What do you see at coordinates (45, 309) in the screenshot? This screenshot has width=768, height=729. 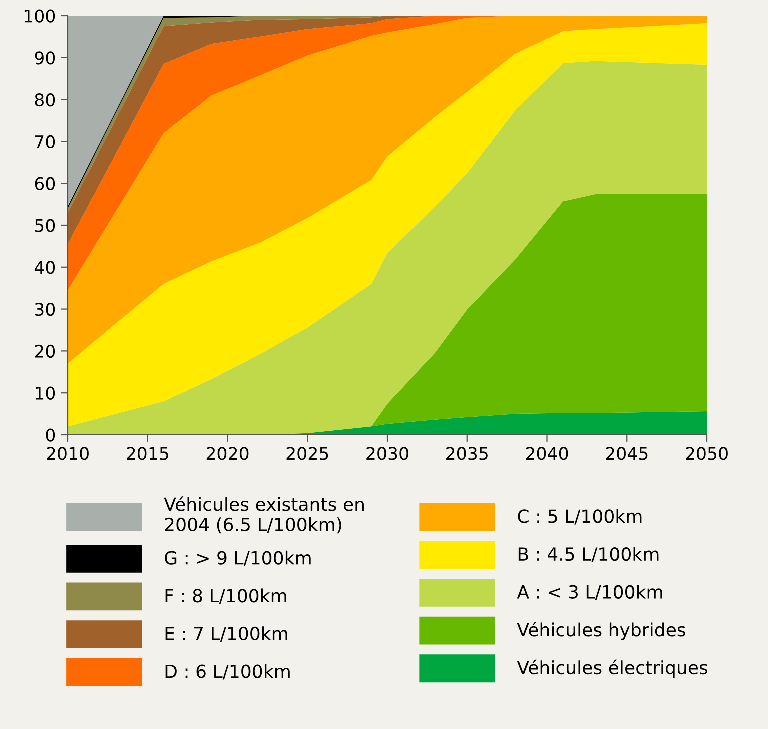 I see `y-tick-label: 30` at bounding box center [45, 309].